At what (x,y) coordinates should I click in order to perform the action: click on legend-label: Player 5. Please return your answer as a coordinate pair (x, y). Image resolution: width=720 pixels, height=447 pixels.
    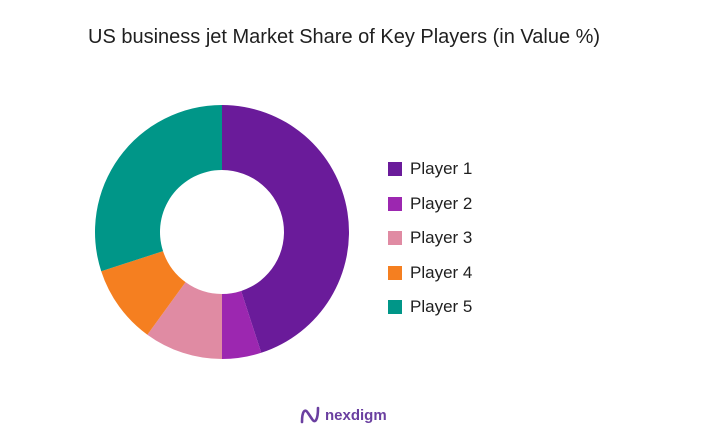
    Looking at the image, I should click on (441, 307).